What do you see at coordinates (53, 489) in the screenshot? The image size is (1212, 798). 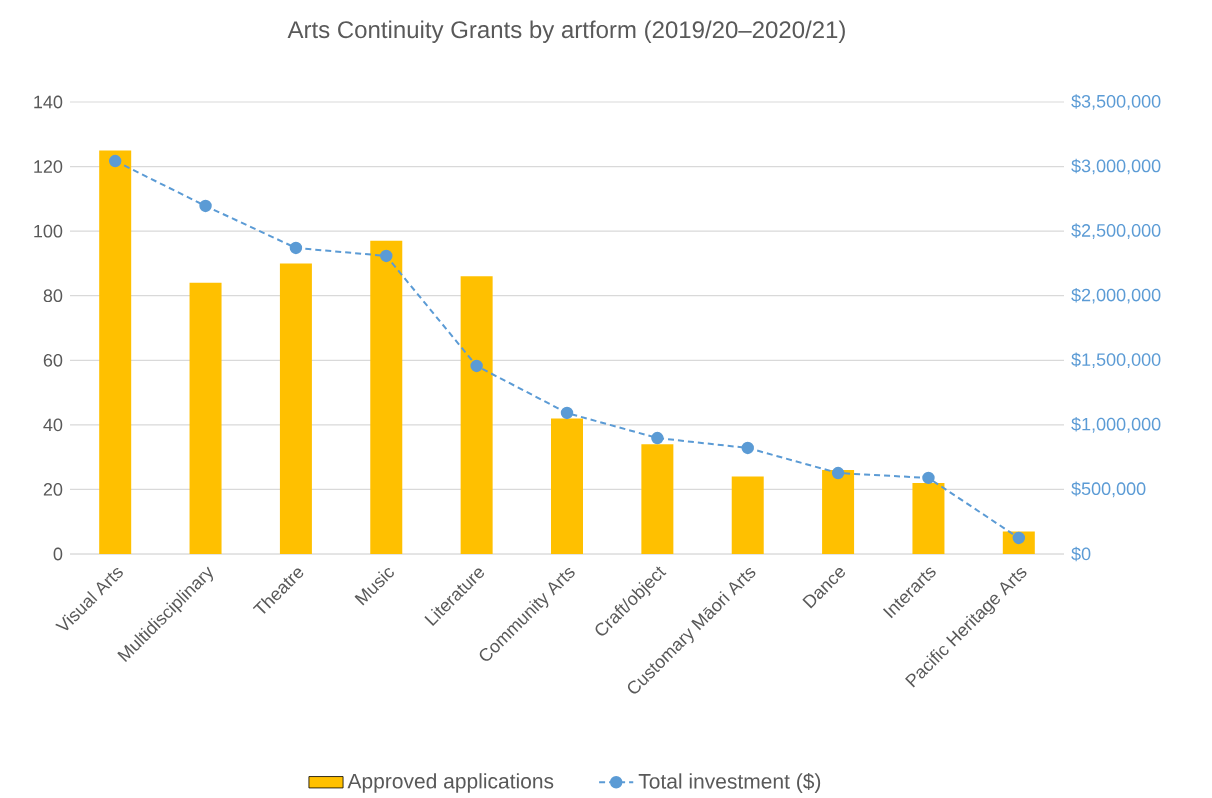 I see `y-tick-label: 20` at bounding box center [53, 489].